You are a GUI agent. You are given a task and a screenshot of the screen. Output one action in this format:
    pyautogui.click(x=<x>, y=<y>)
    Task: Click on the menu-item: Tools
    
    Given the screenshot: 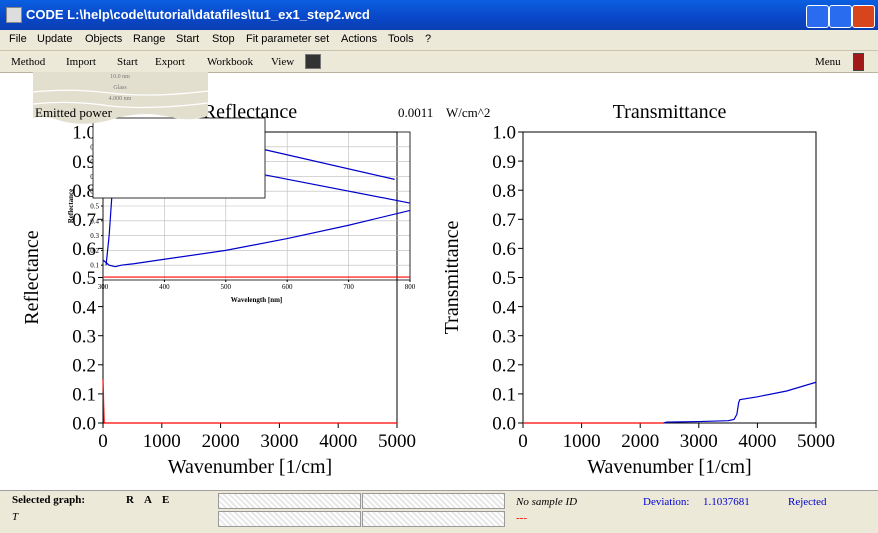 What is the action you would take?
    pyautogui.click(x=401, y=39)
    